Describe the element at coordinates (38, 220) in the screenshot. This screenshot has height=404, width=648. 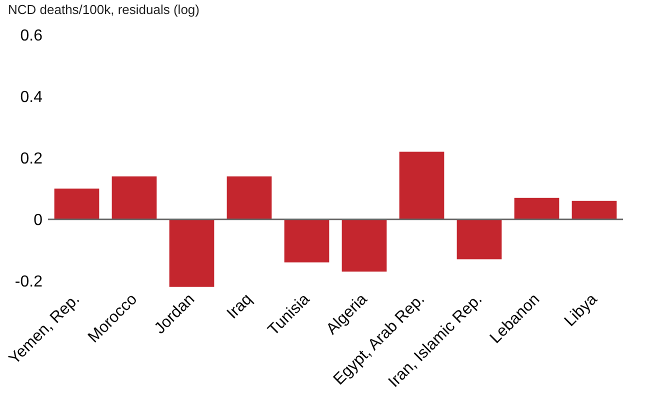
I see `y-tick-label: 0` at that location.